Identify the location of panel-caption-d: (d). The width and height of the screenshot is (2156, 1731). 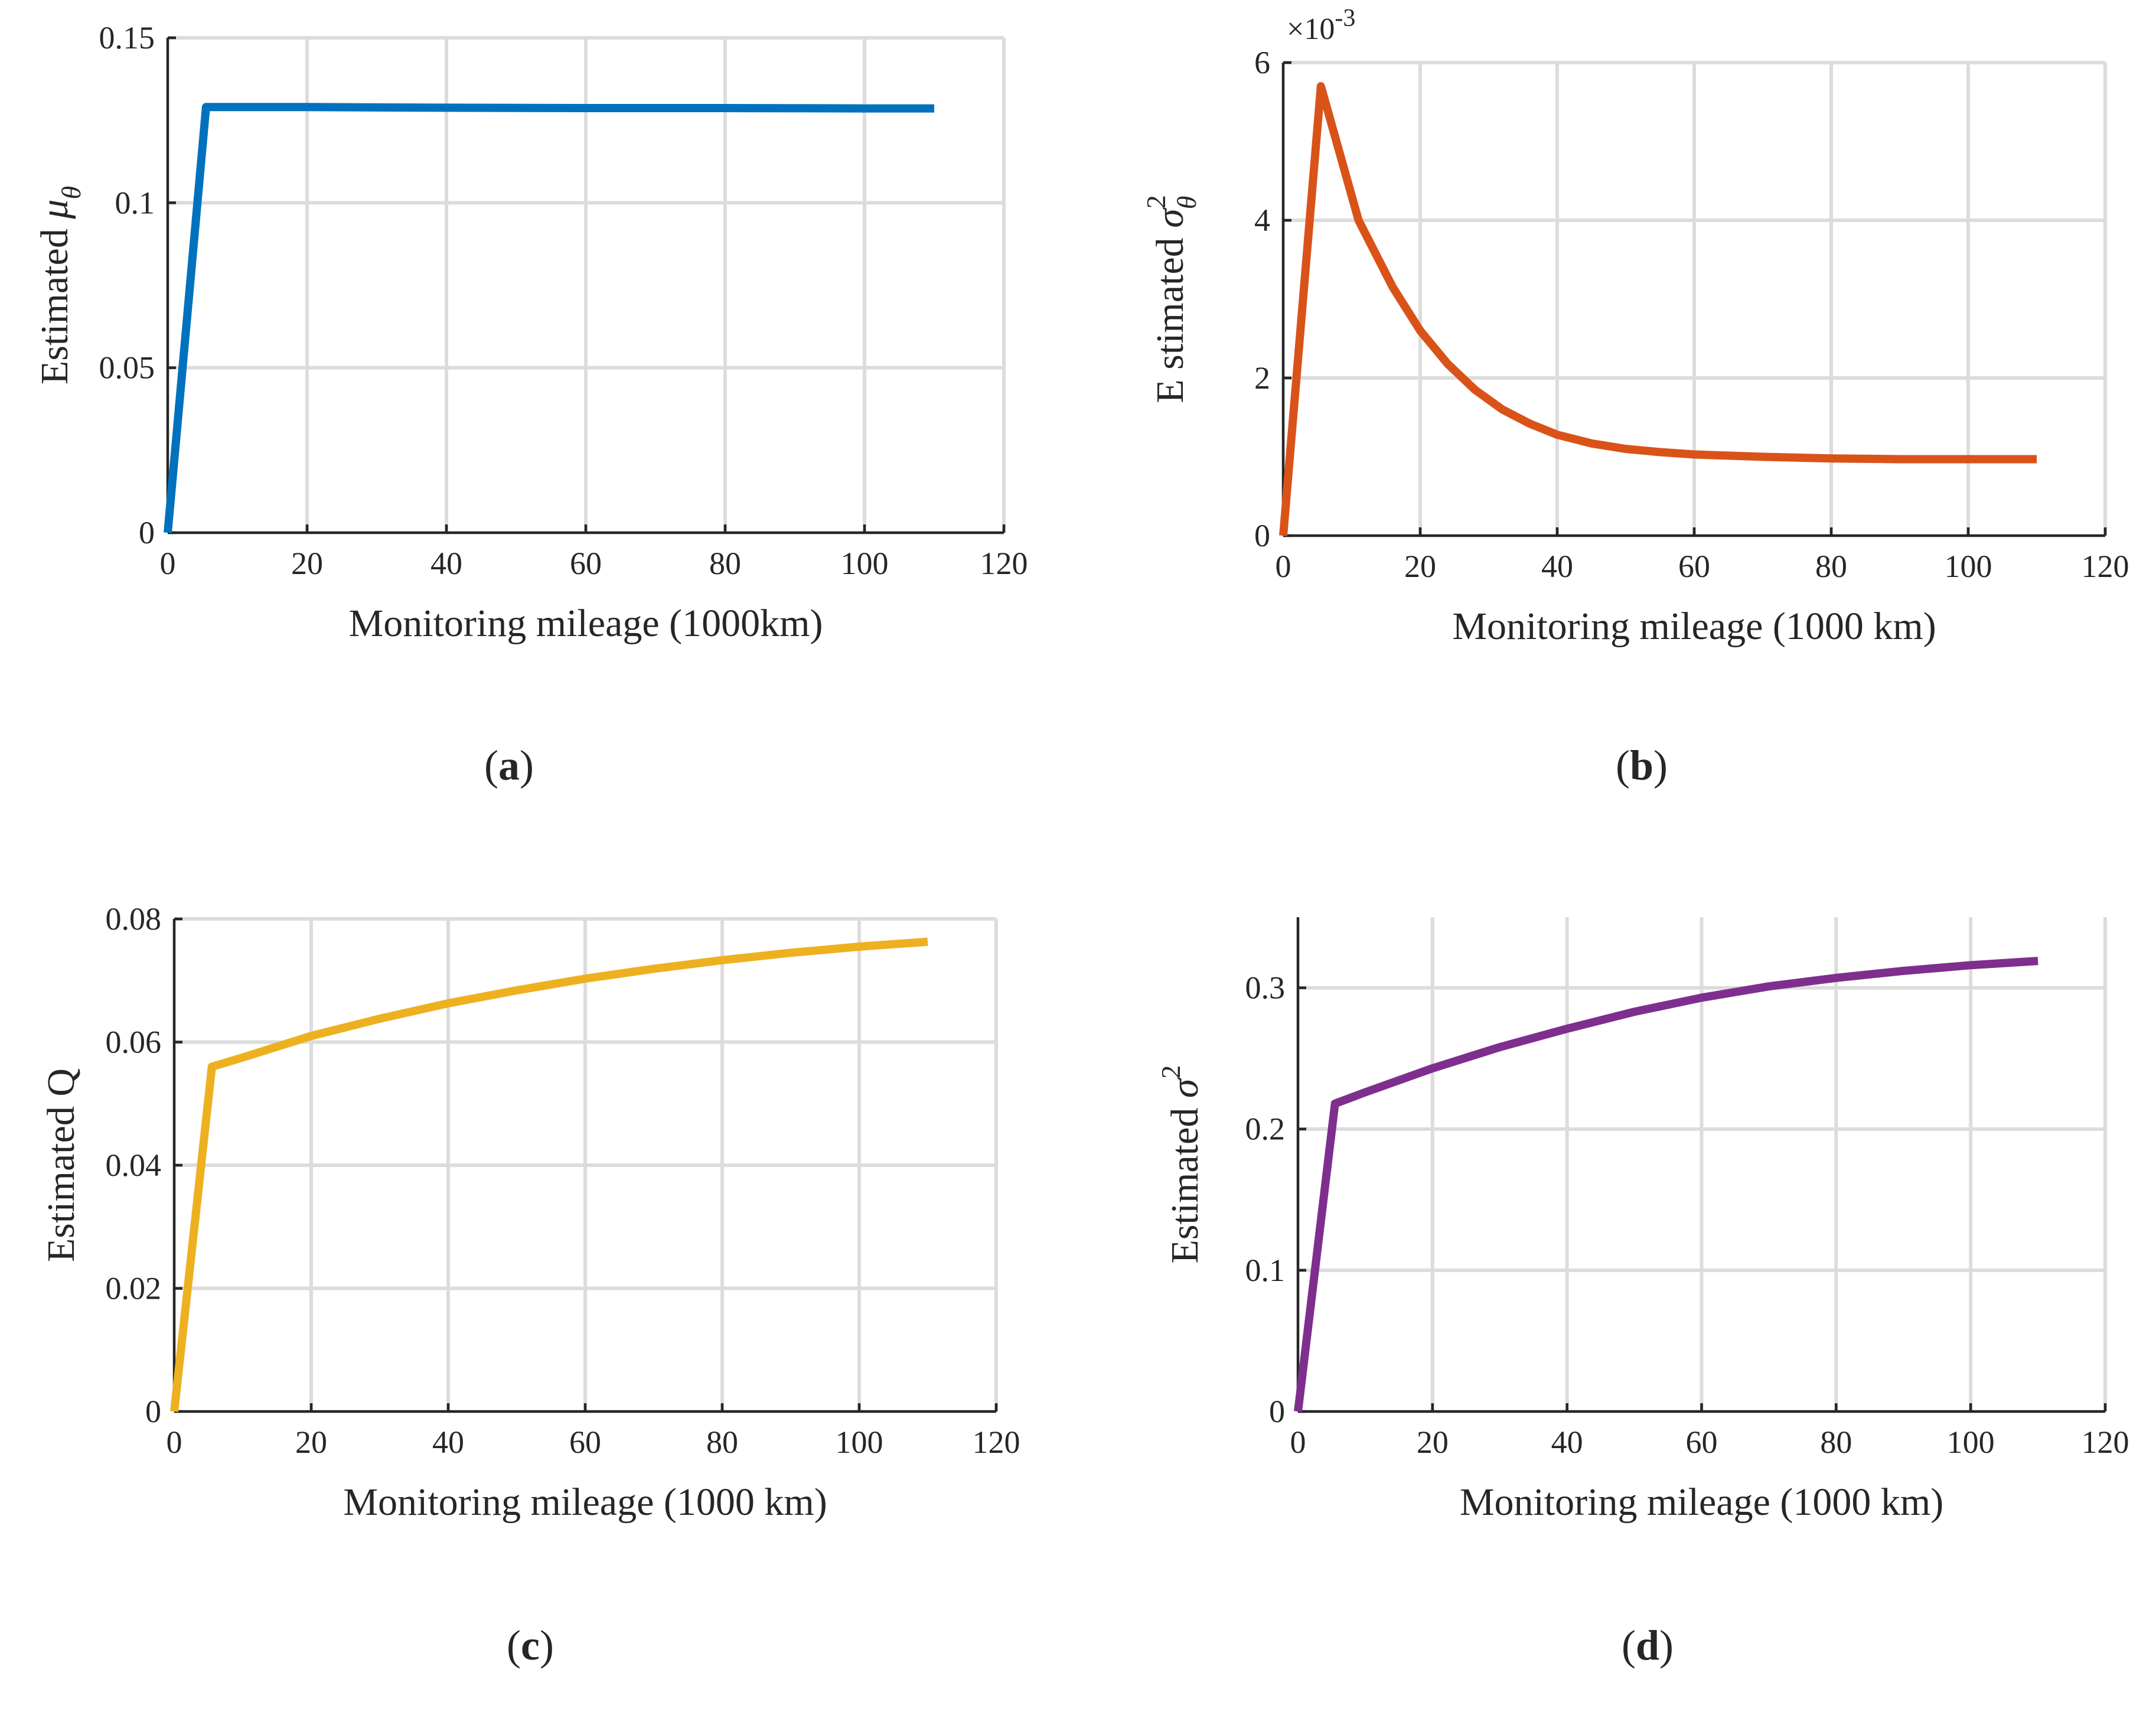
(1648, 1645).